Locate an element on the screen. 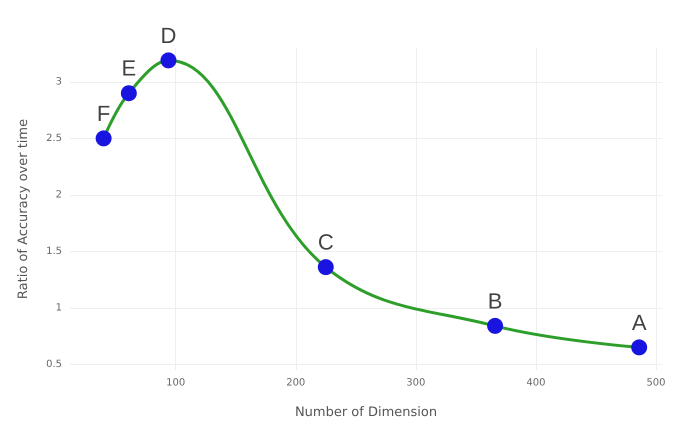 This screenshot has width=680, height=440. annotation: F is located at coordinates (103, 113).